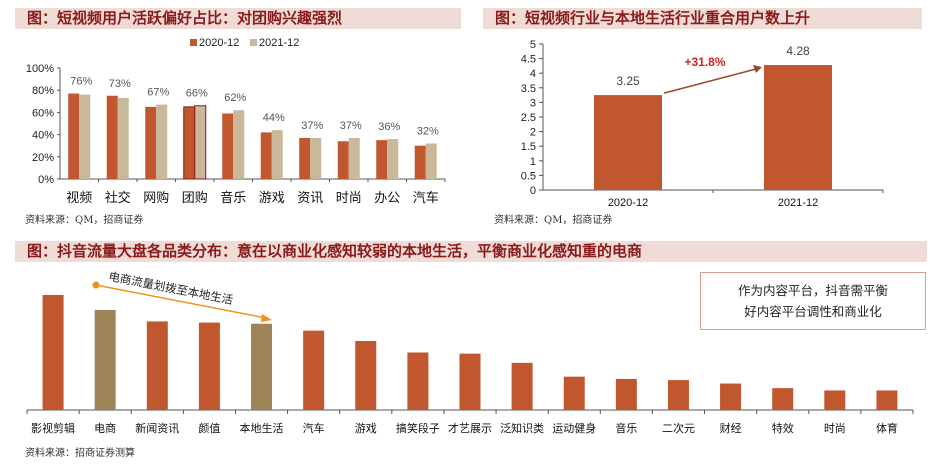 The height and width of the screenshot is (465, 942). I want to click on chart1-title: 图：短视频用户活跃偏好占比：对团购兴趣强烈, so click(238, 18).